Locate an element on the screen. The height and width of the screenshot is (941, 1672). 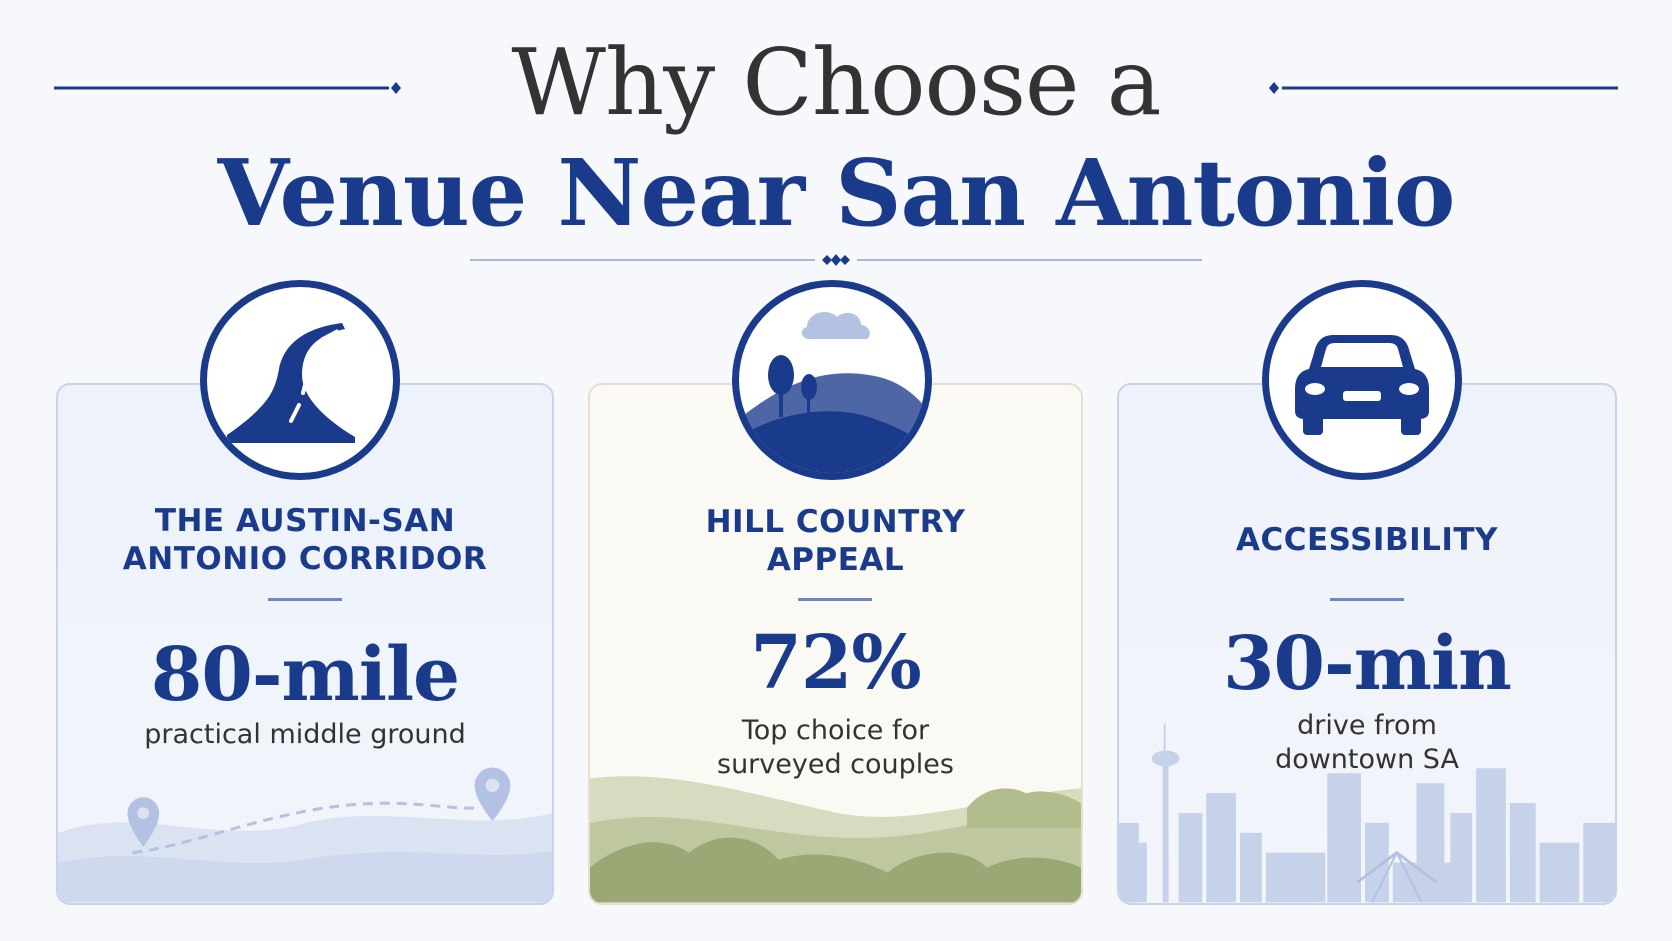
card3-stat: 30-min is located at coordinates (1367, 664).